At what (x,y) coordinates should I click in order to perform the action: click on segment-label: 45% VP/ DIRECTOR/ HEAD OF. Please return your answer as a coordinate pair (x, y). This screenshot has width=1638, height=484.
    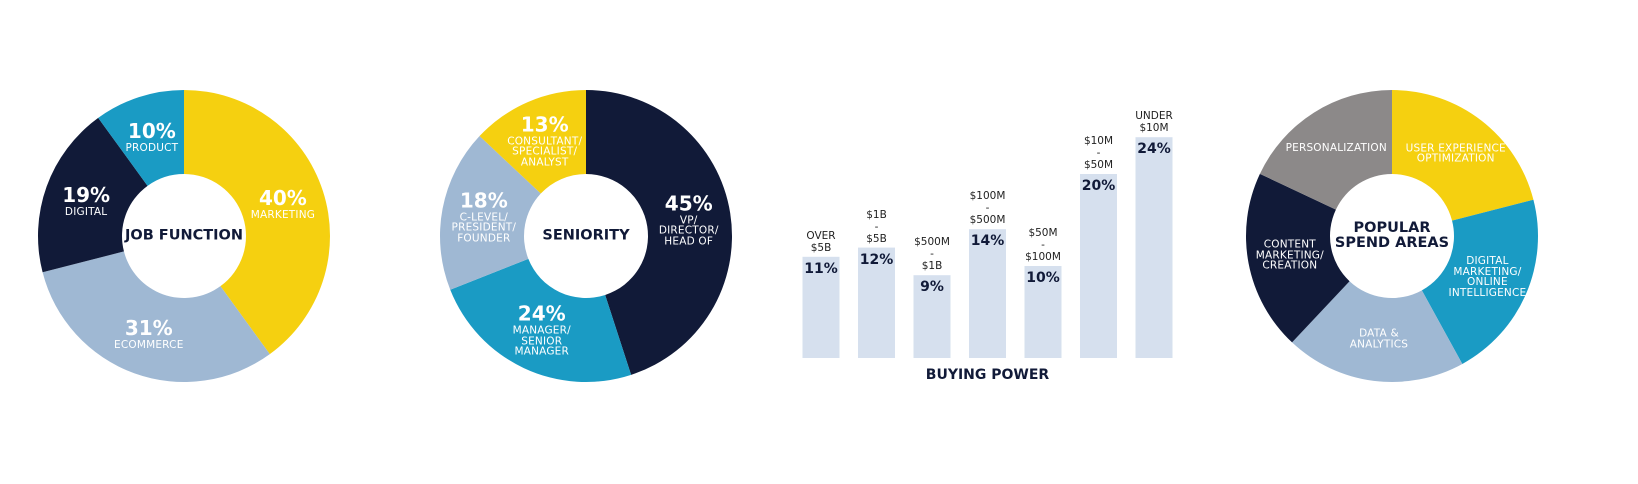
    Looking at the image, I should click on (689, 220).